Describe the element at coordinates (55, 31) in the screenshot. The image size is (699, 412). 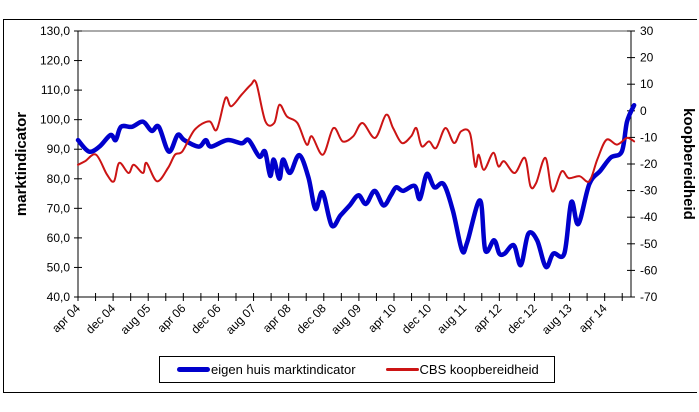
I see `y-left-tick-label: 130,0` at that location.